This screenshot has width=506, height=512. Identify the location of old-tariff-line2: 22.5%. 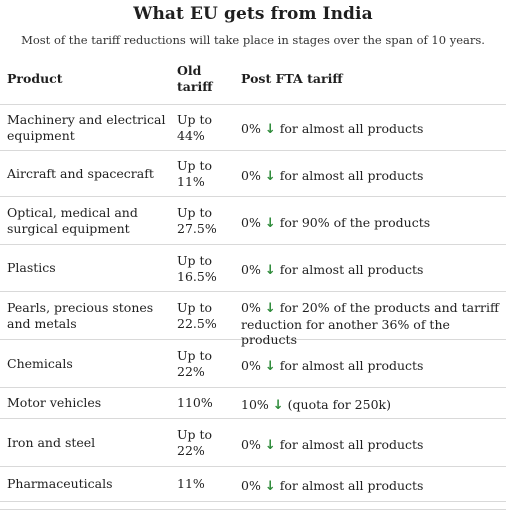
(197, 323).